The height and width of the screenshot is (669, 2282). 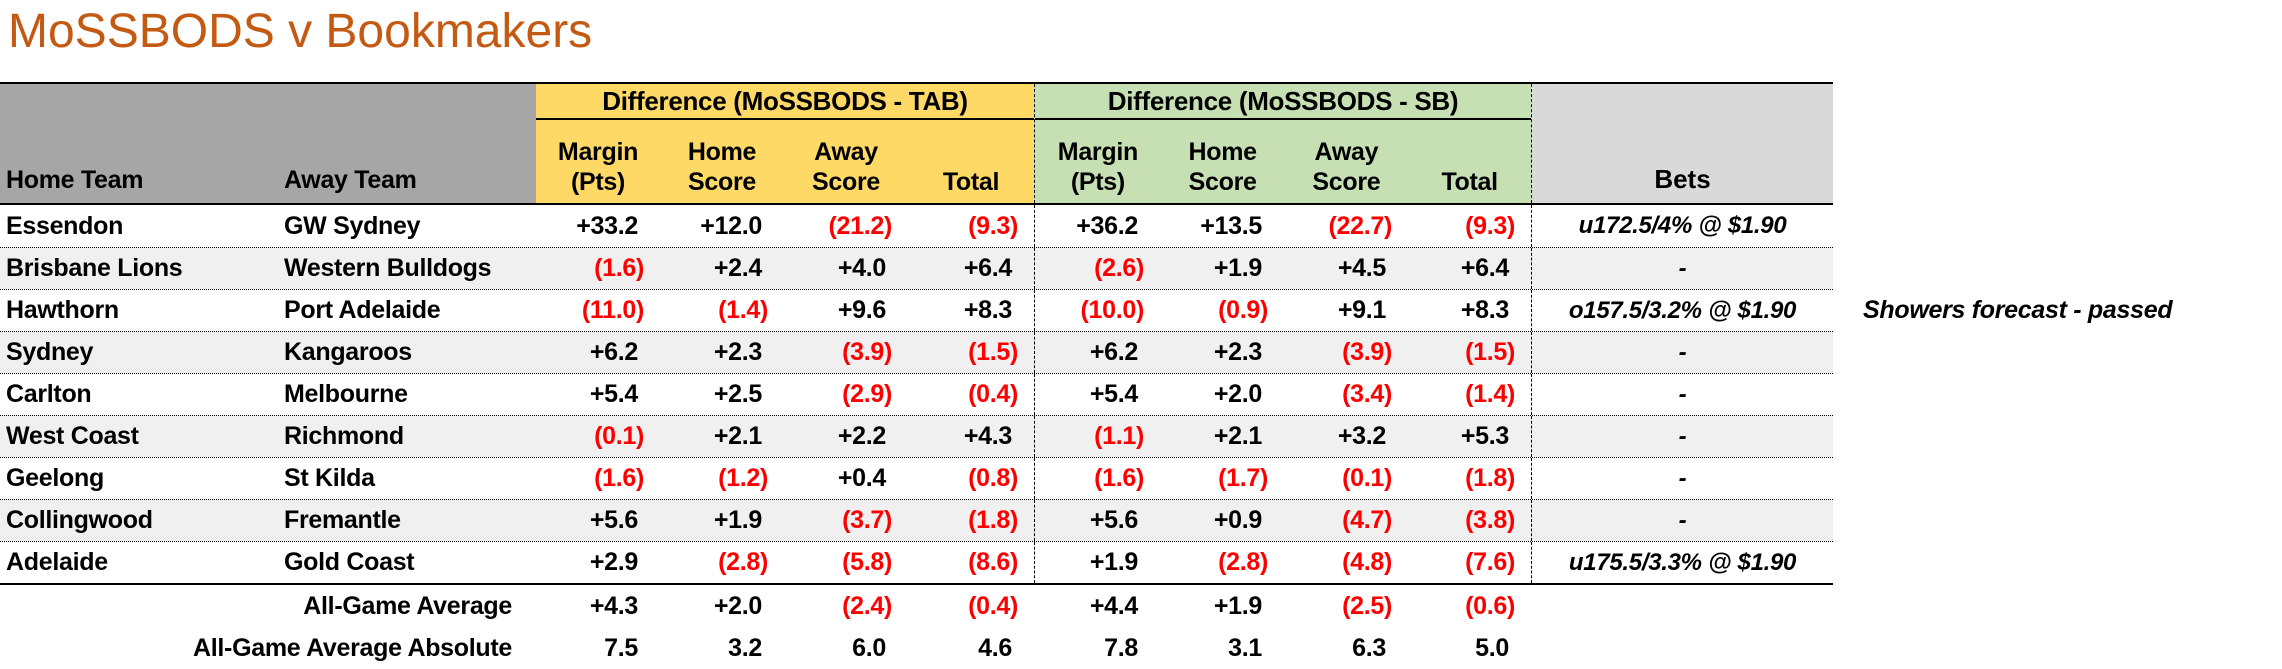 I want to click on sb-home-label-line1: Home, so click(x=1222, y=152).